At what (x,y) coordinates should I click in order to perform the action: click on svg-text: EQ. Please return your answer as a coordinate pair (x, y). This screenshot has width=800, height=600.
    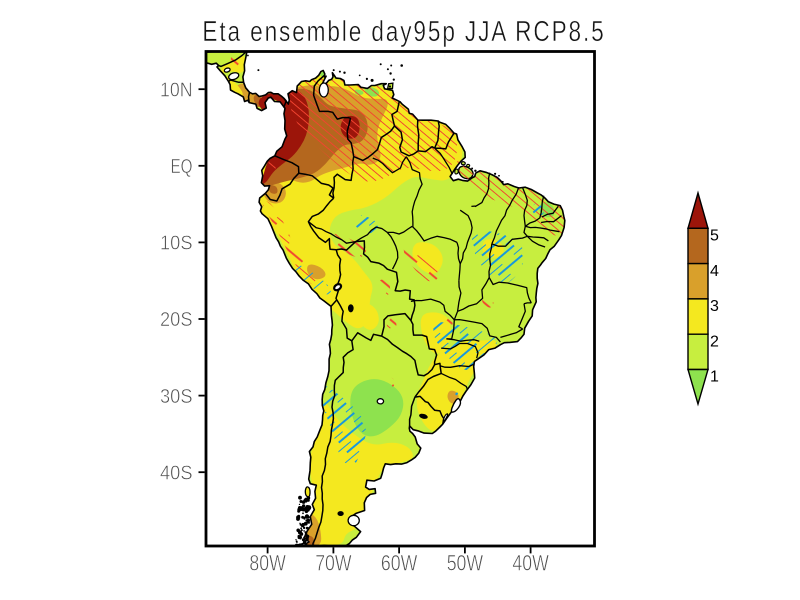
    Looking at the image, I should click on (182, 167).